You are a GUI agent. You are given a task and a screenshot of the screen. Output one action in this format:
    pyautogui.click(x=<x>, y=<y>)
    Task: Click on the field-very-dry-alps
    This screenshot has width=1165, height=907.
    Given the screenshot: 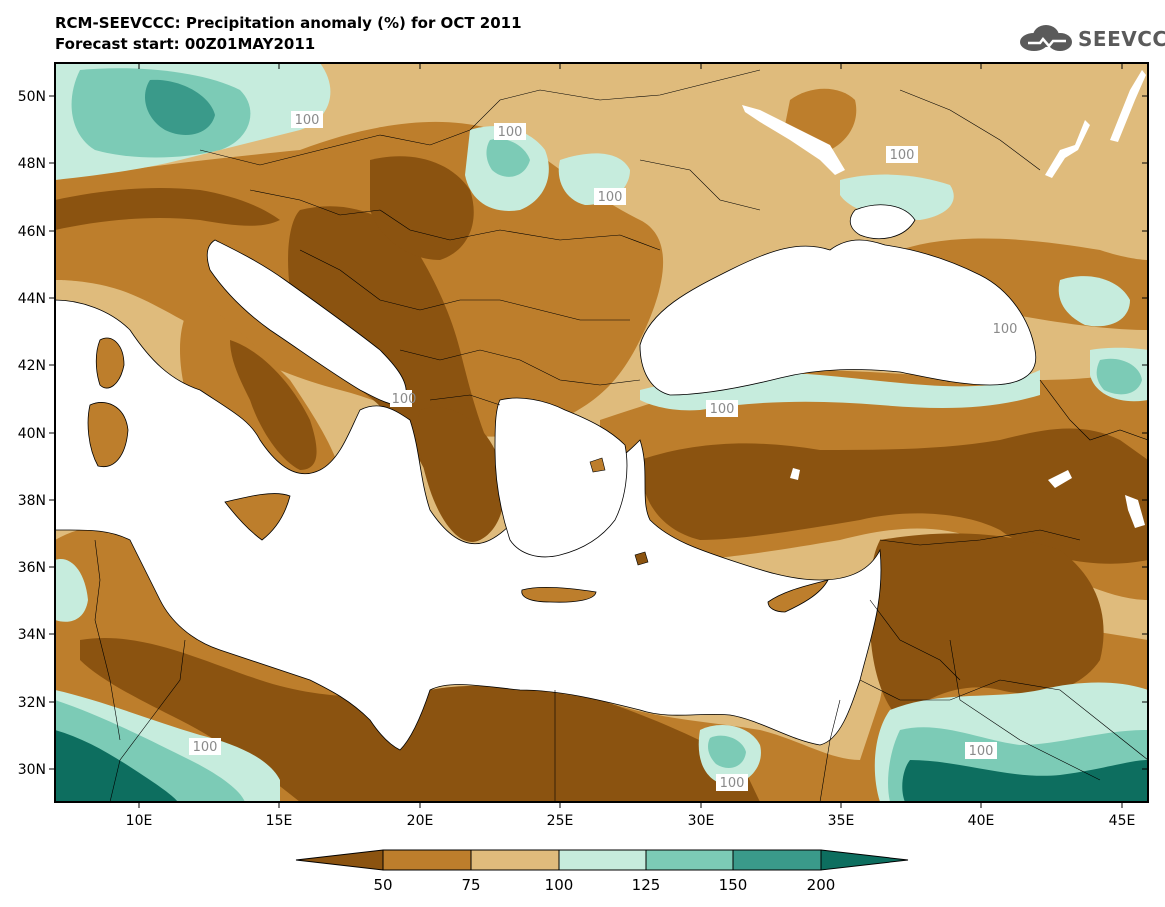 What is the action you would take?
    pyautogui.click(x=167, y=209)
    